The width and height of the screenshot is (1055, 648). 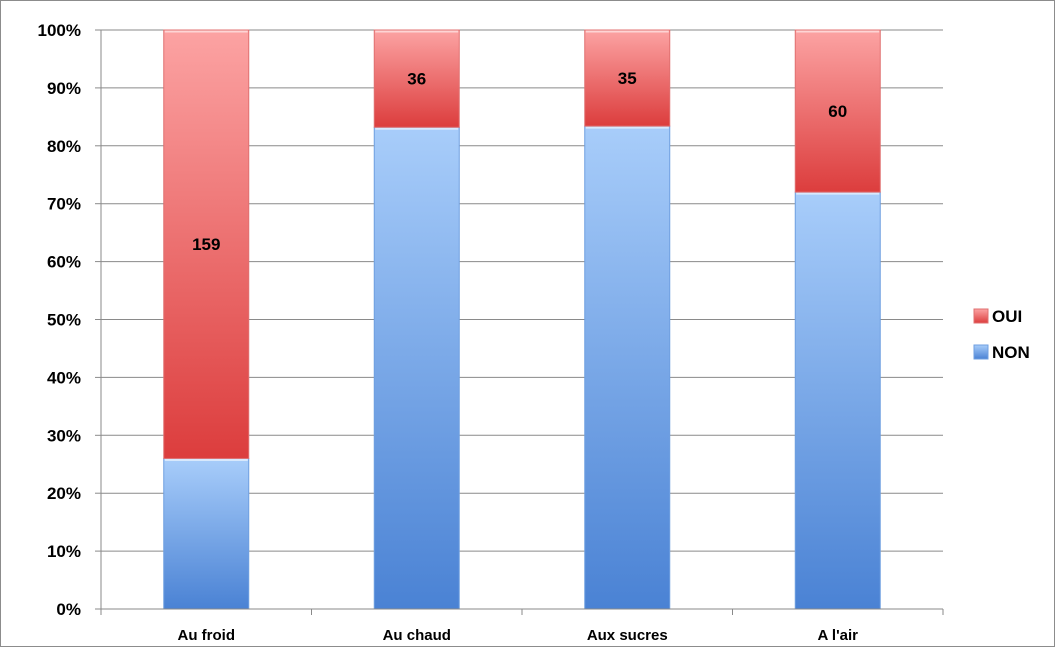 What do you see at coordinates (417, 635) in the screenshot?
I see `x-tick-label: Au chaud` at bounding box center [417, 635].